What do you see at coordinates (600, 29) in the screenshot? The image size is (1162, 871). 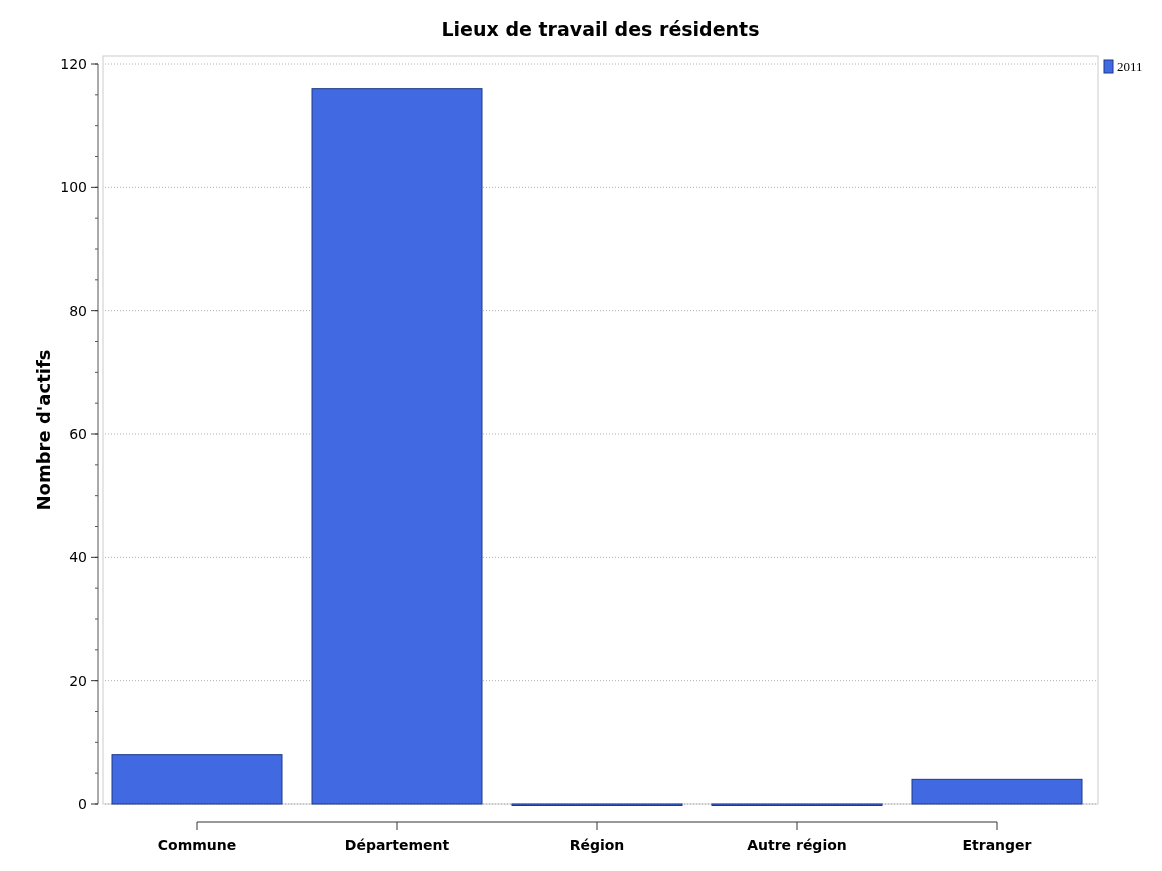 I see `chart-title: Lieux de travail des résidents` at bounding box center [600, 29].